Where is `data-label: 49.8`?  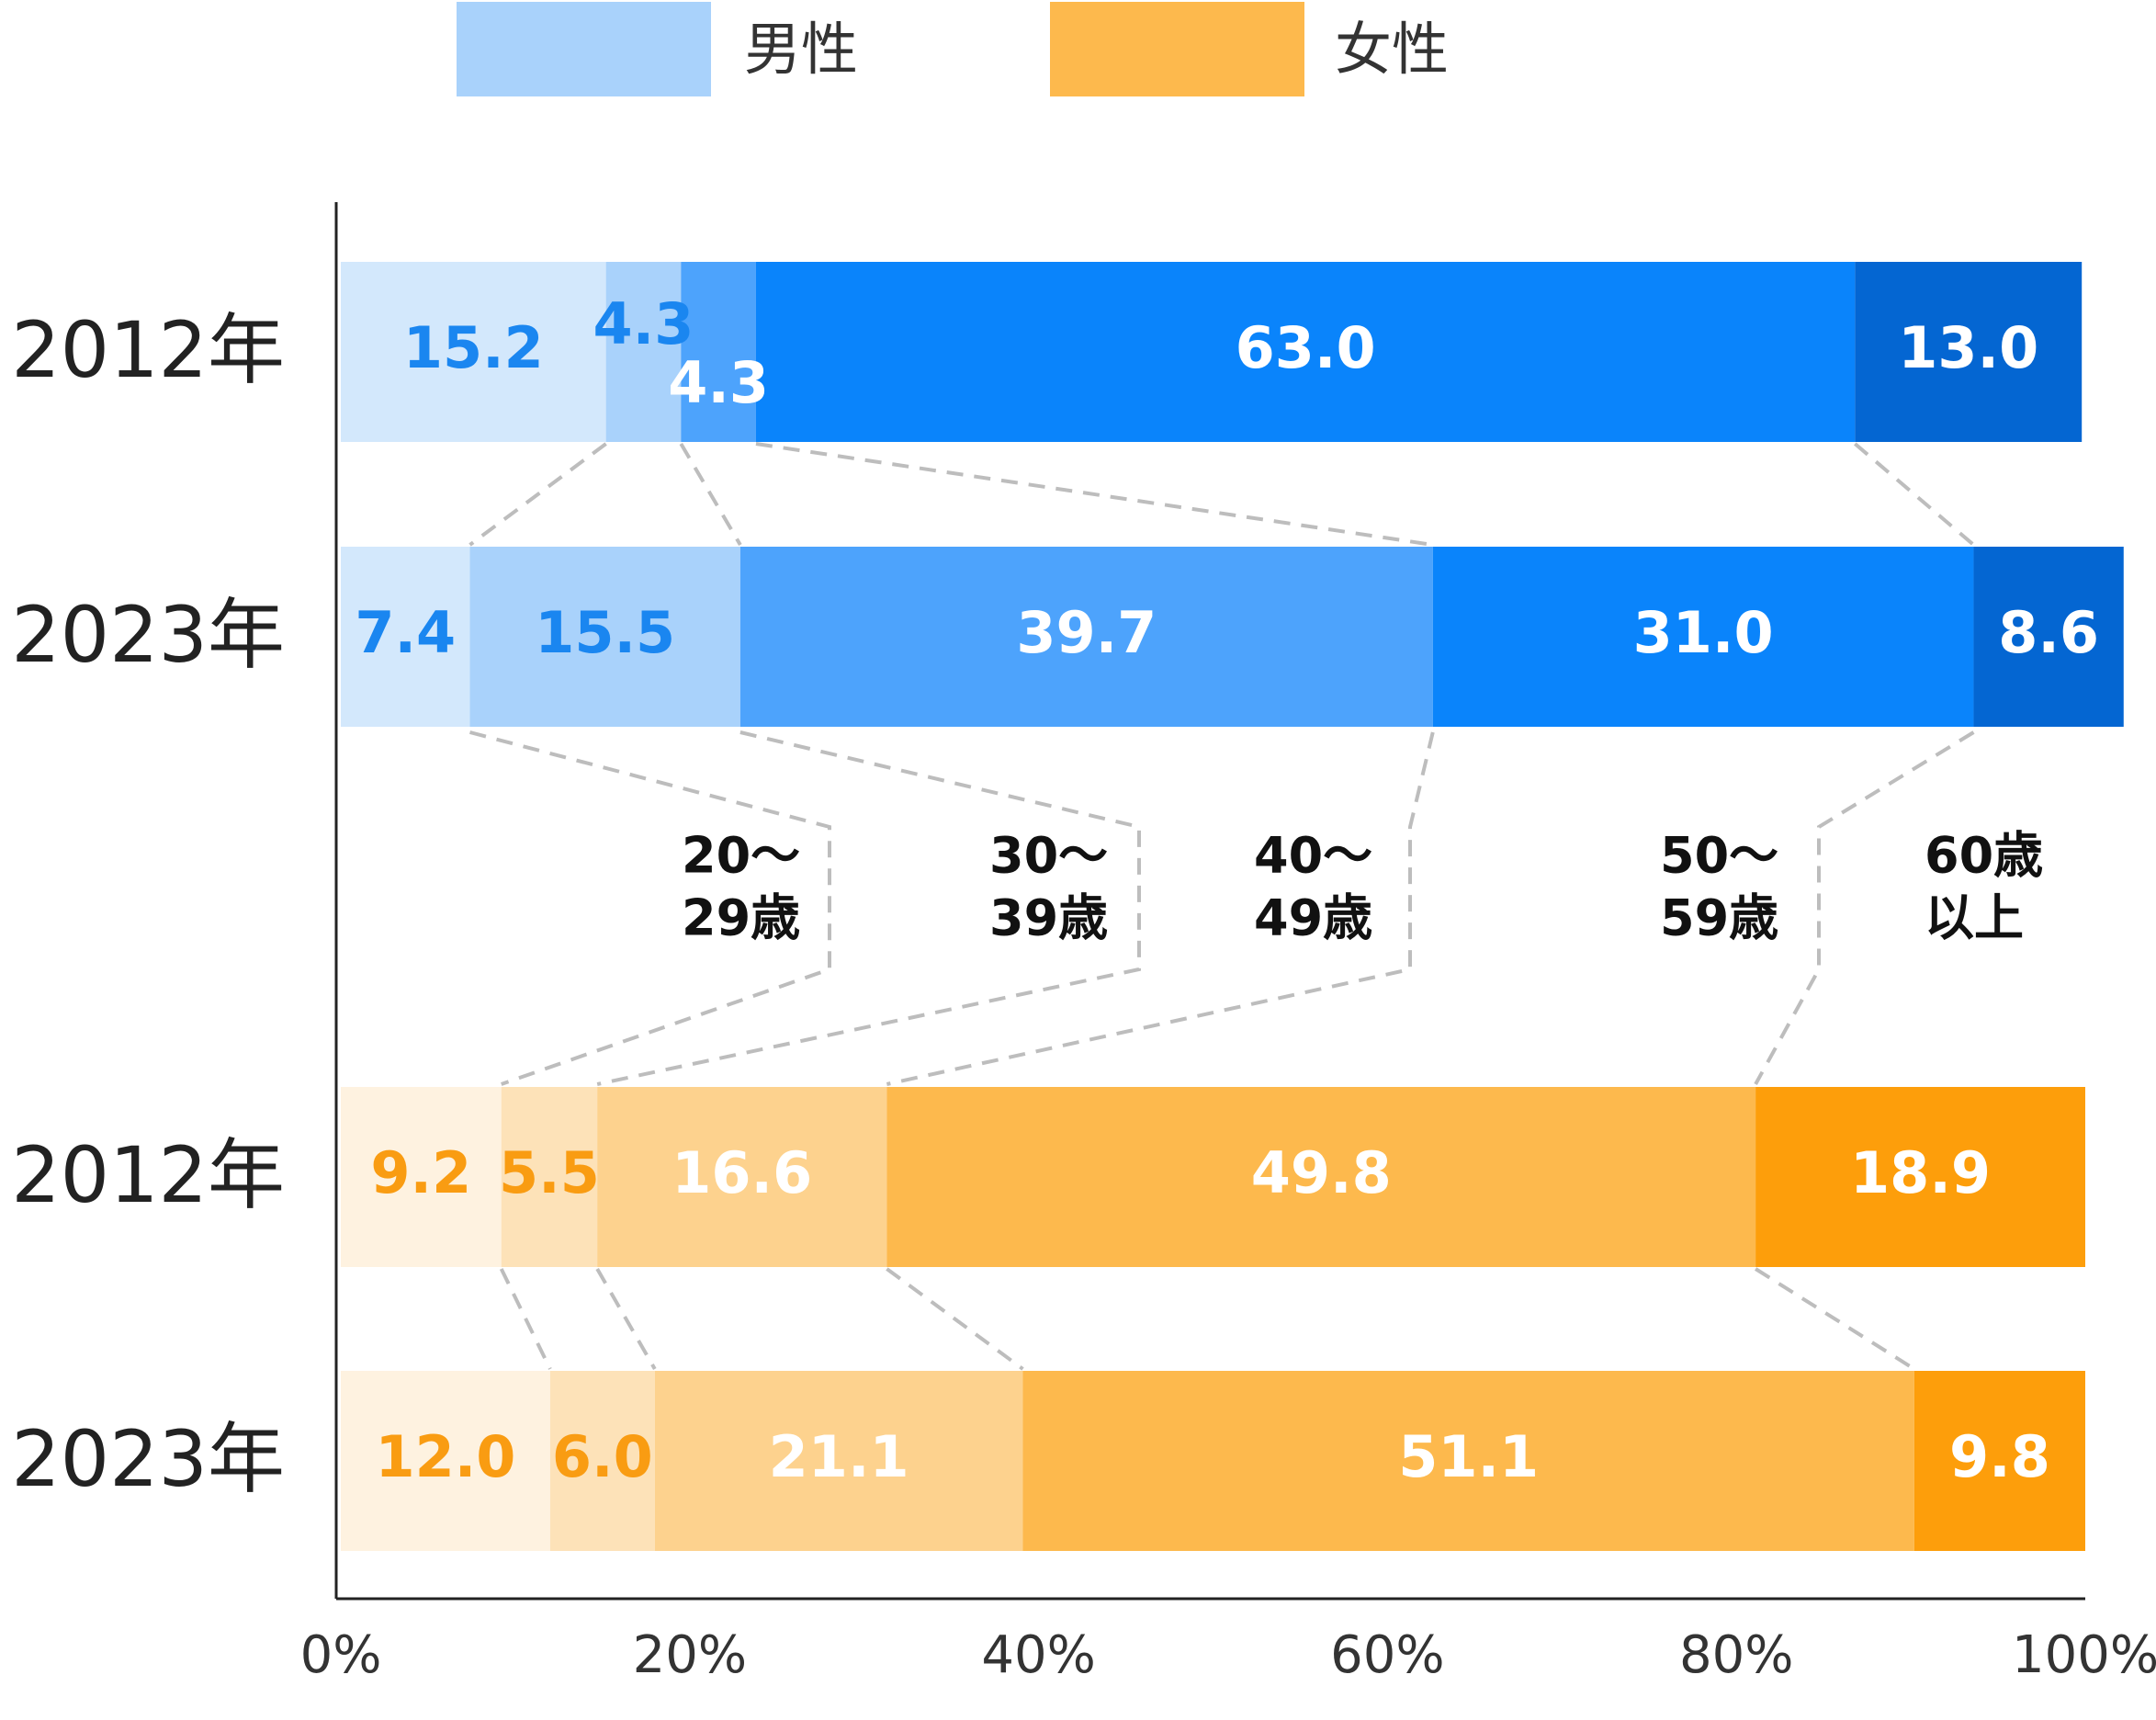 data-label: 49.8 is located at coordinates (1321, 1172).